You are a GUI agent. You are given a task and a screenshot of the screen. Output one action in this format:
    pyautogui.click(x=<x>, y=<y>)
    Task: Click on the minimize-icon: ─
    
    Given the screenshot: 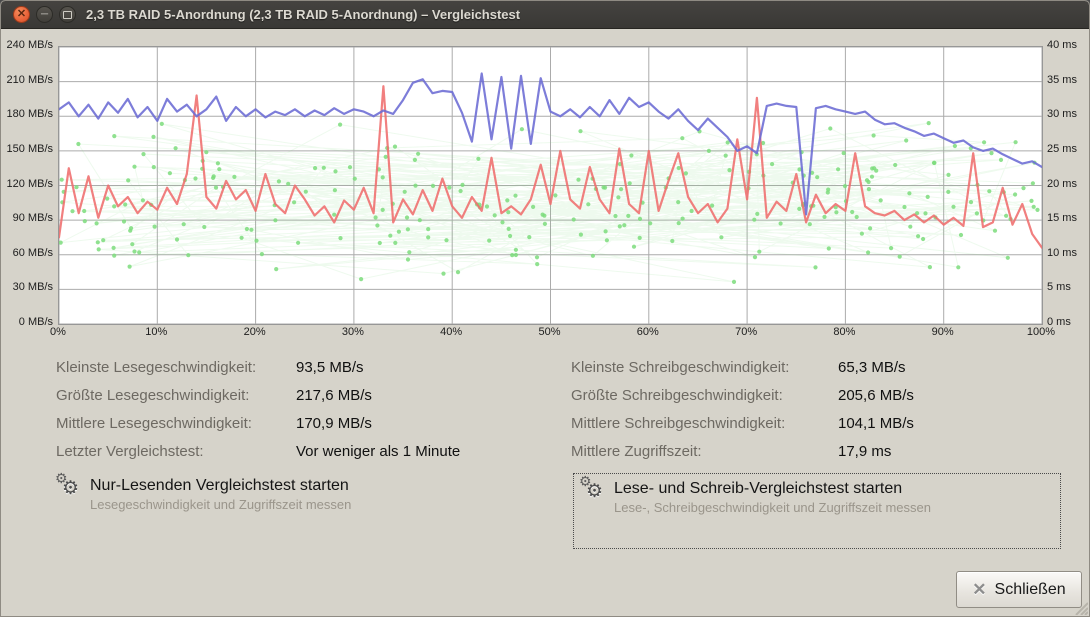 What is the action you would take?
    pyautogui.click(x=44, y=14)
    